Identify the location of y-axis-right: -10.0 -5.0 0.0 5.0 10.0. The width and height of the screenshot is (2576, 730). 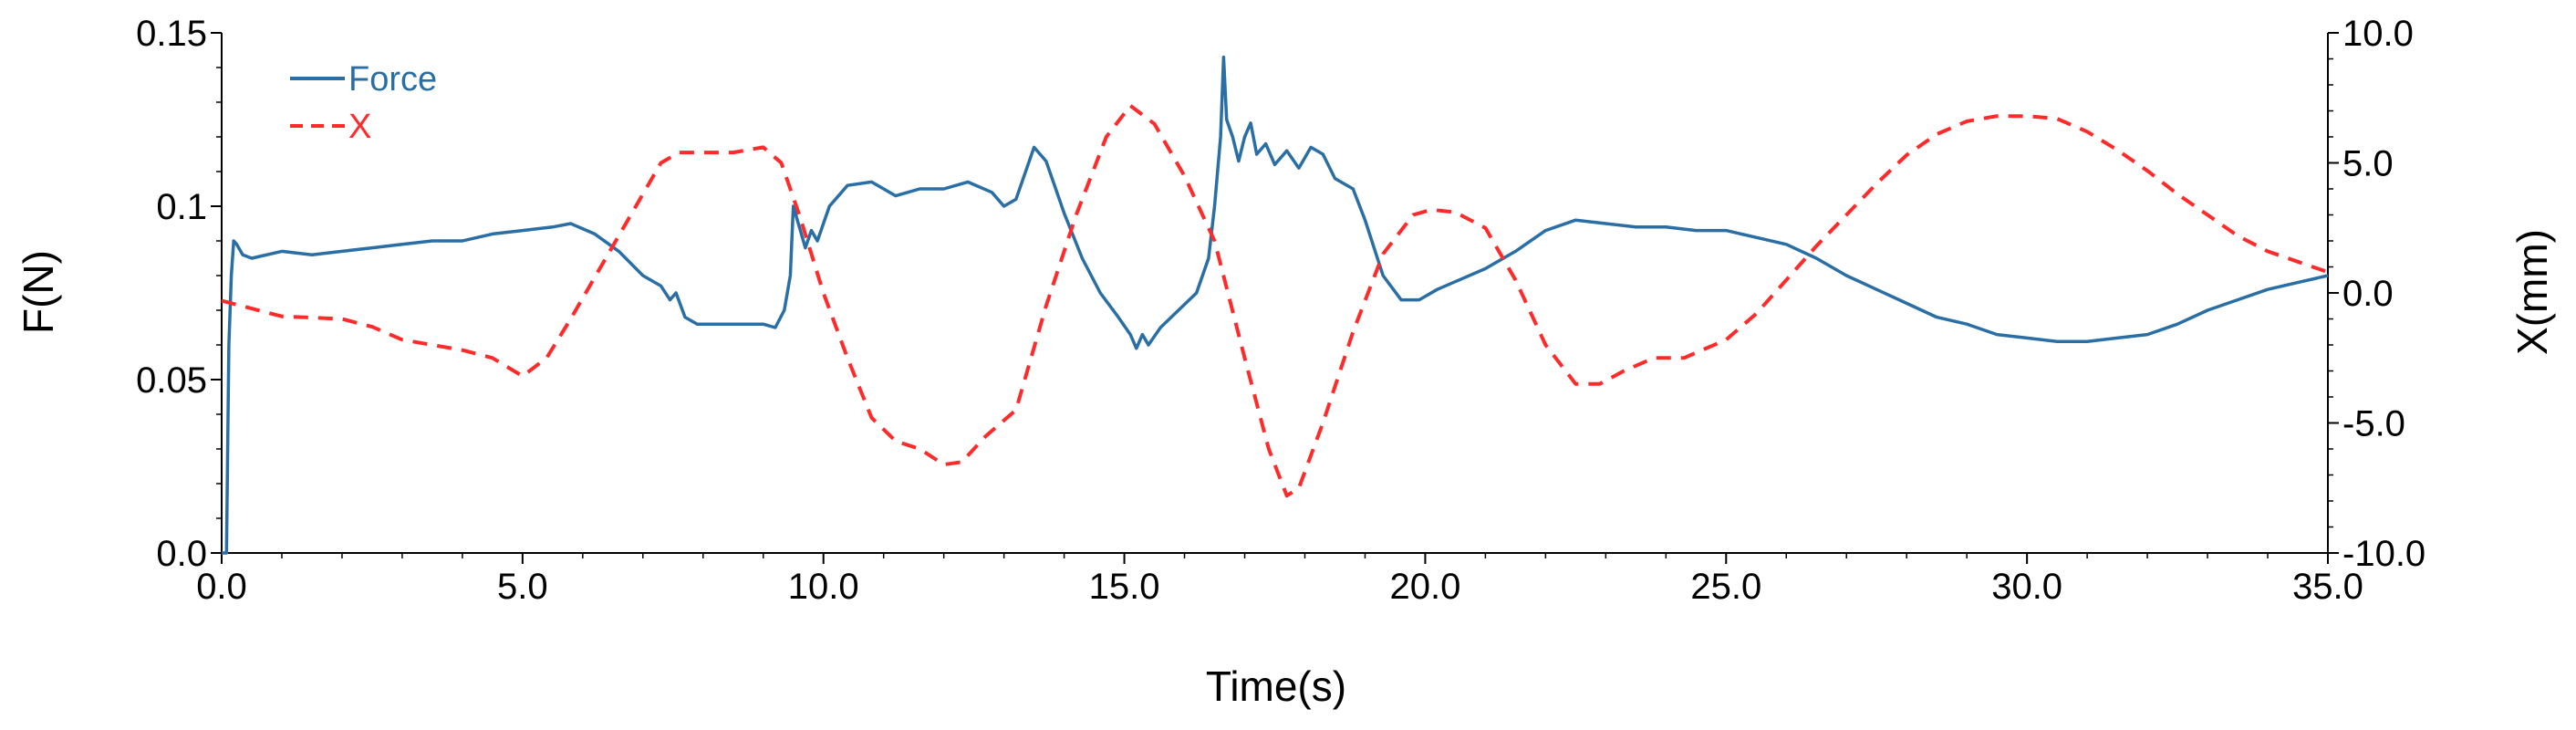
(2376, 294).